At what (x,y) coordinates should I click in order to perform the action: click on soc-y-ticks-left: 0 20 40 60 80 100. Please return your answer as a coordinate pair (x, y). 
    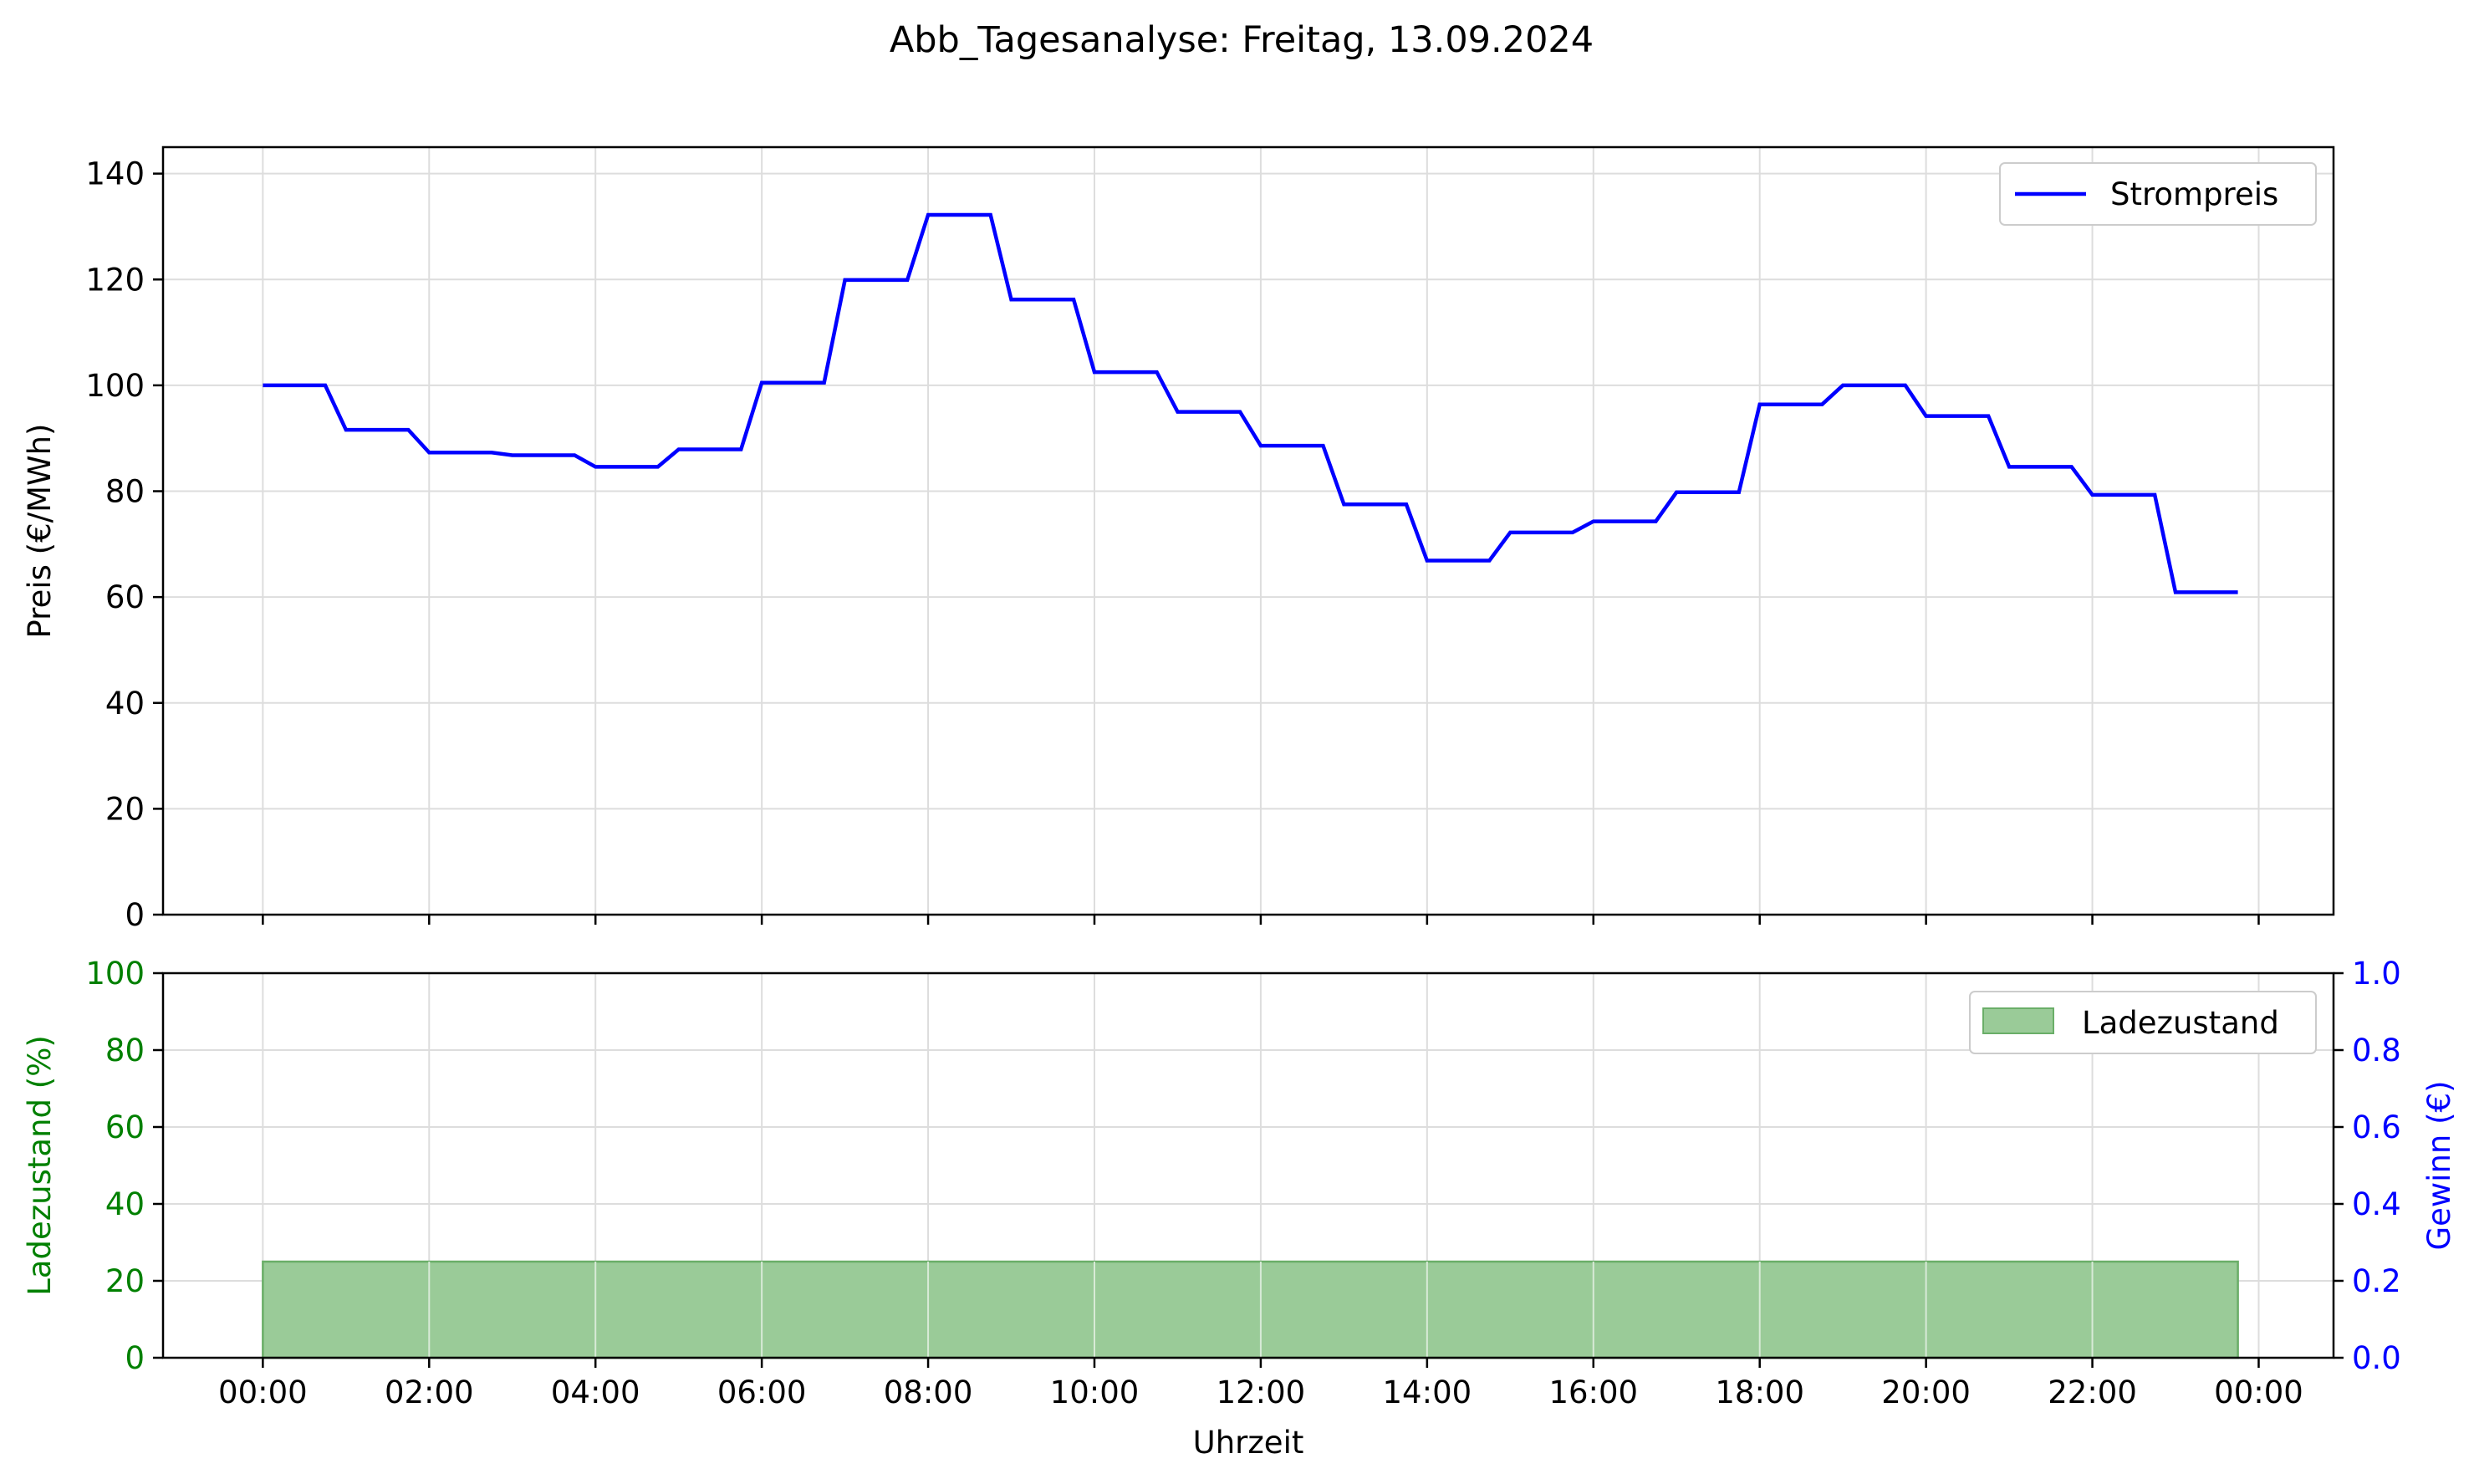
    Looking at the image, I should click on (124, 1166).